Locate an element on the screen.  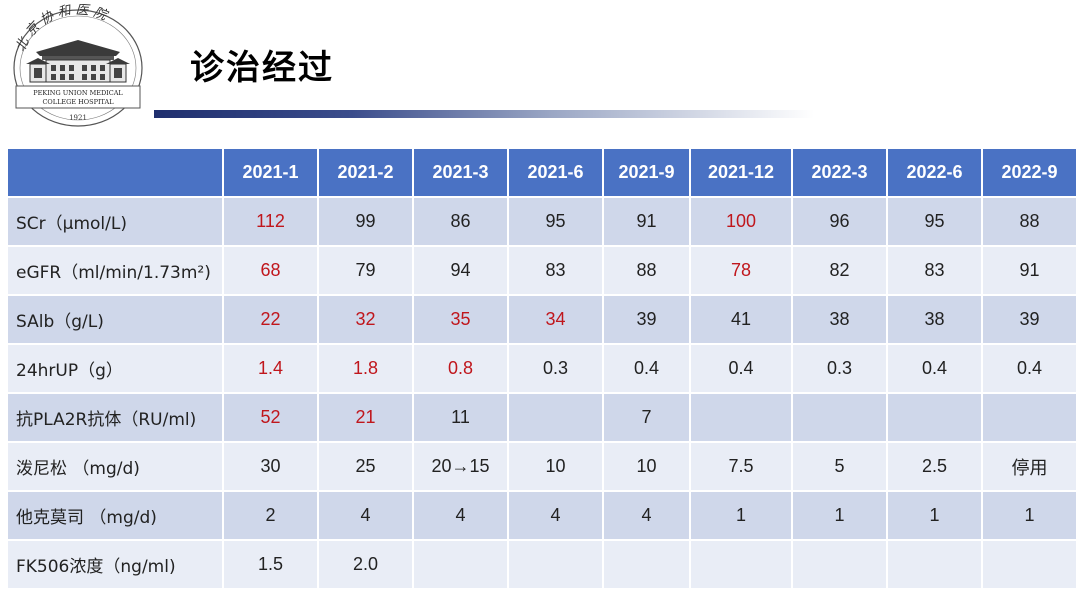
table-row: SCr（μmol/L) 112 99 86 95 91 100 96 95 88 is located at coordinates (542, 221).